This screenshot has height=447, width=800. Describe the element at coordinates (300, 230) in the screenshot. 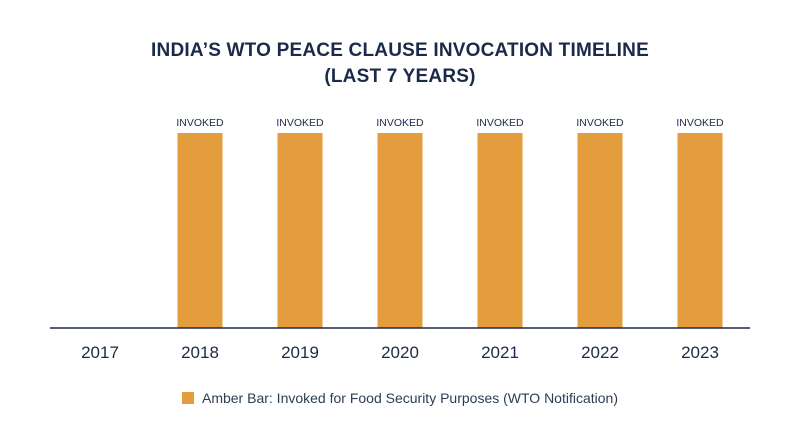

I see `bar-2019` at that location.